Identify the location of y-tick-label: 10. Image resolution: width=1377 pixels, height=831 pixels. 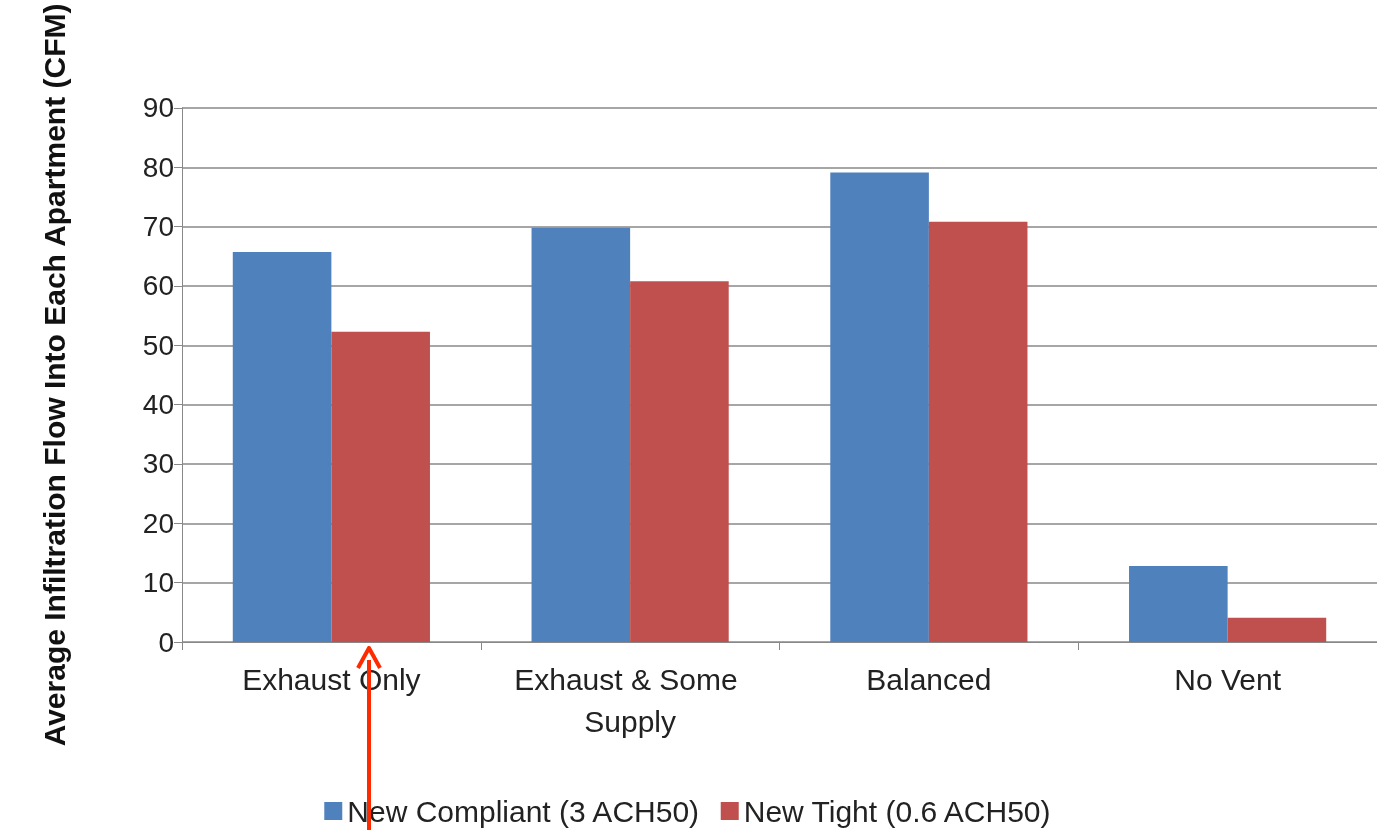
(158, 583).